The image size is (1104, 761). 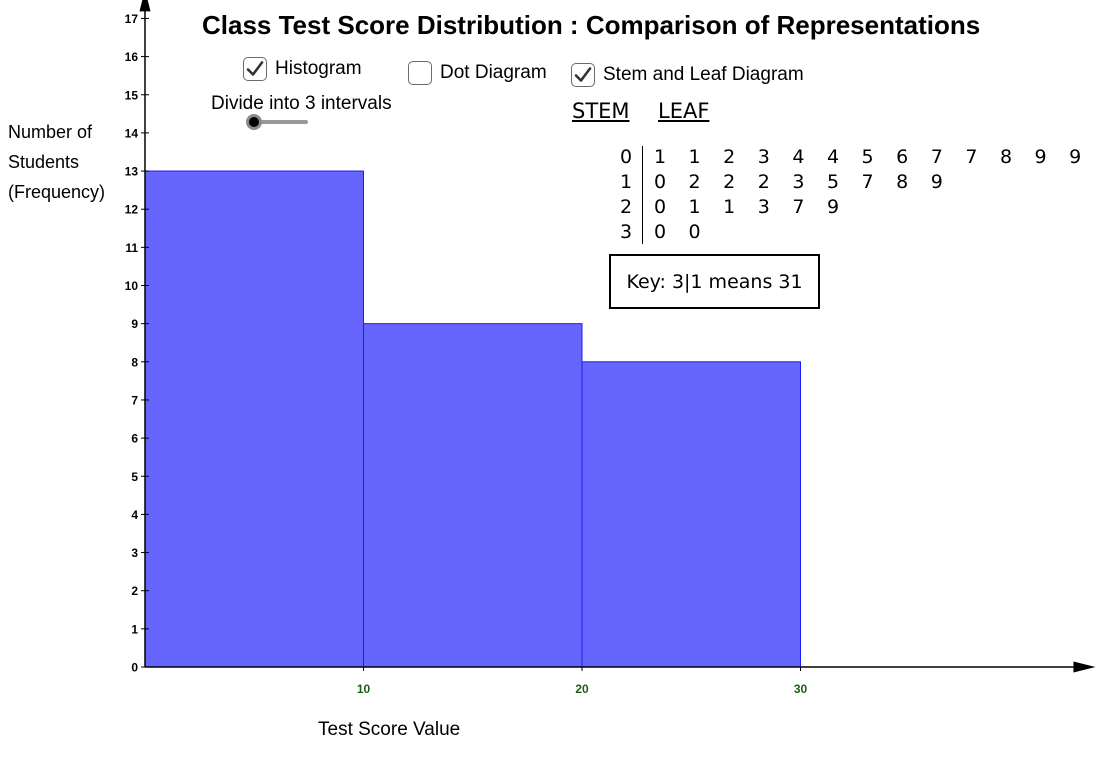 I want to click on interval-slider-knob, so click(x=254, y=122).